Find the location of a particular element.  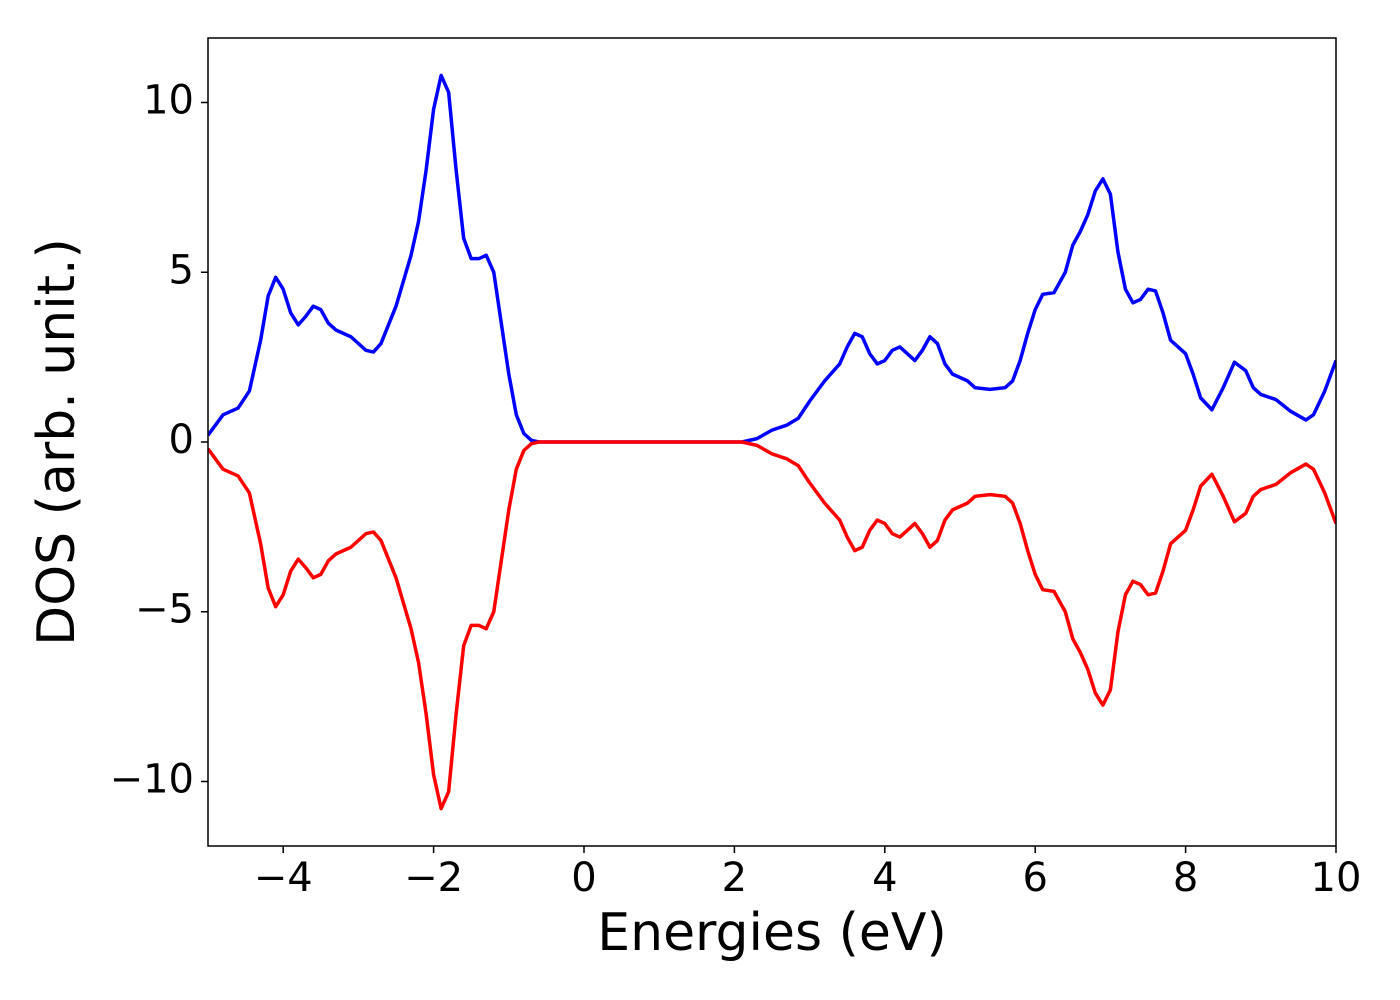

y-axis-label: DOS (arb. unit.) is located at coordinates (57, 442).